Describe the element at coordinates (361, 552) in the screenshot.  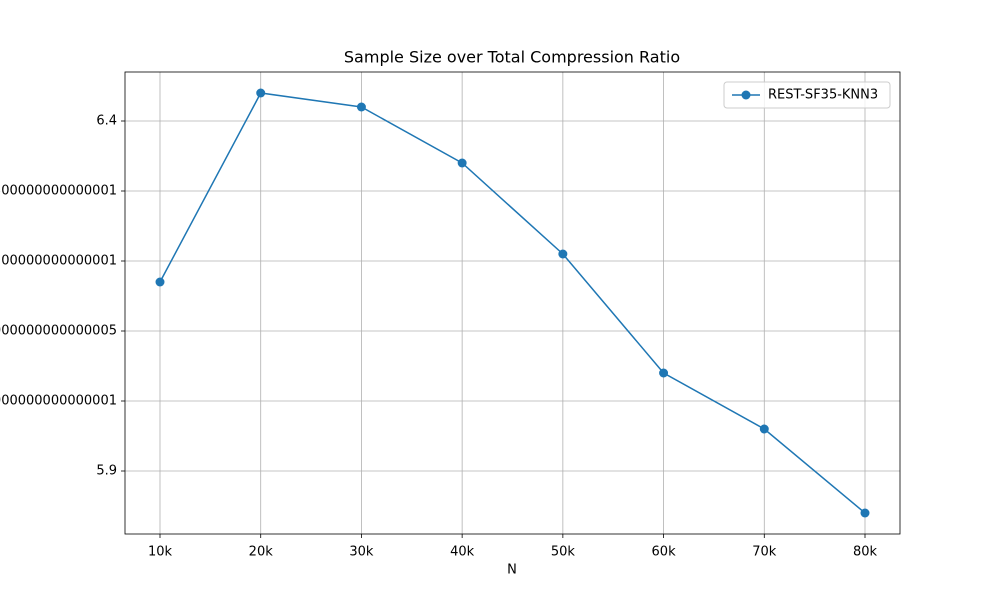
I see `x-tick-label: 30k` at that location.